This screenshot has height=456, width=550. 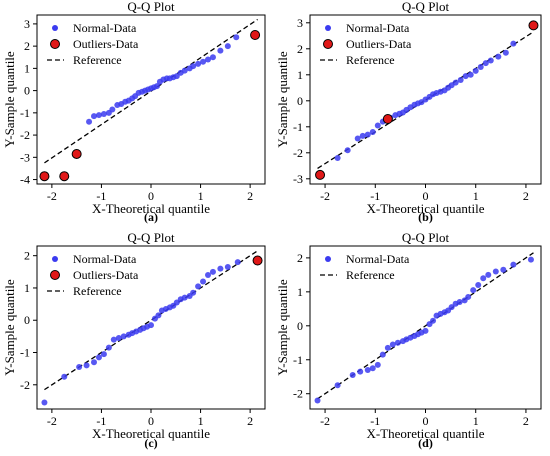 What do you see at coordinates (25, 180) in the screenshot?
I see `y-tick-label: -4` at bounding box center [25, 180].